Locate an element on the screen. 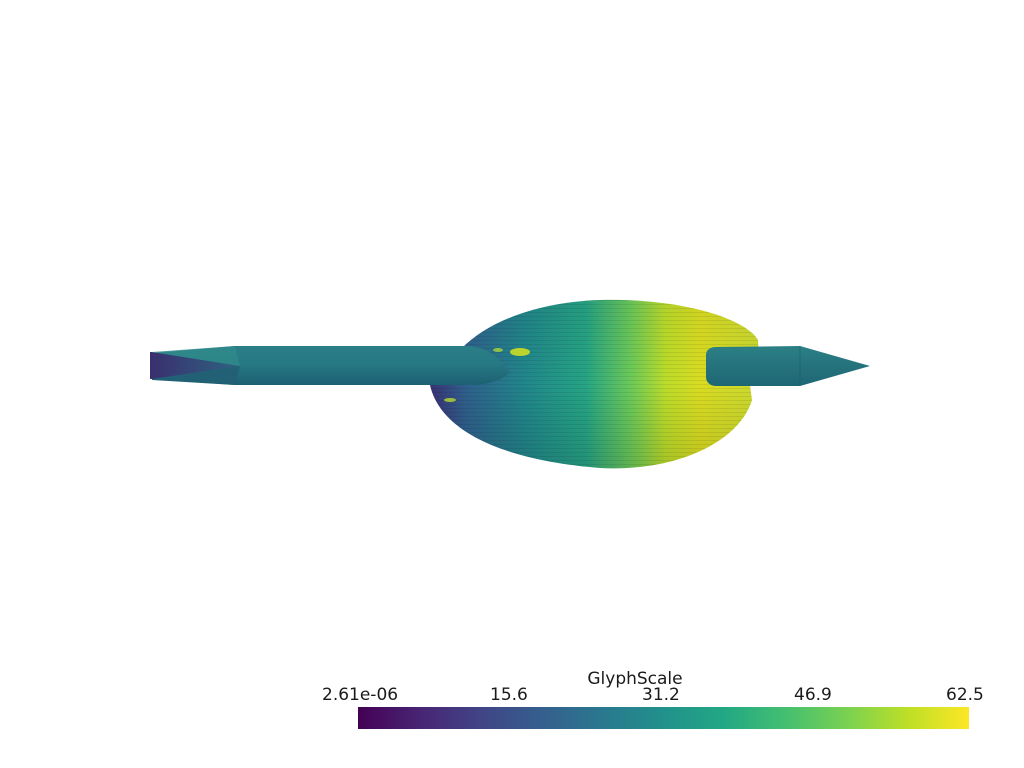 This screenshot has height=768, width=1024. glyph-fan-lower is located at coordinates (591, 427).